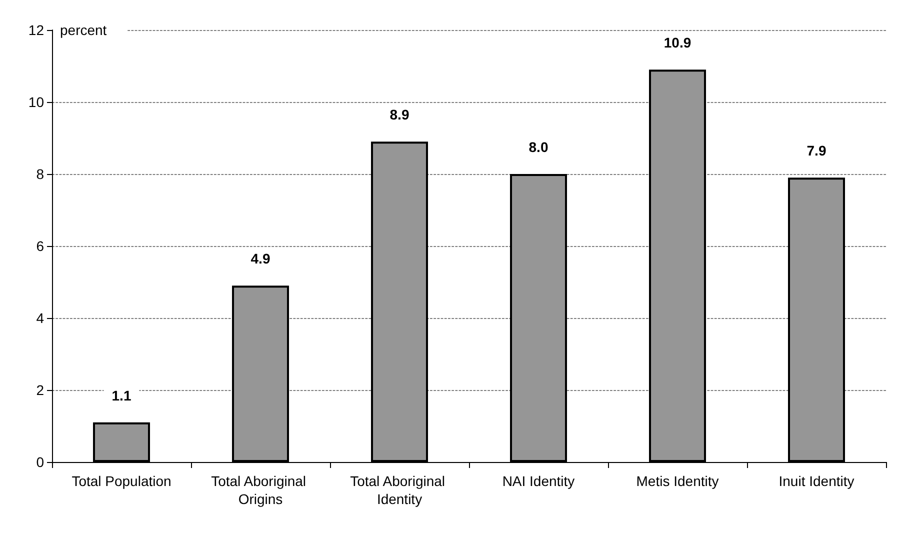 This screenshot has width=902, height=534. What do you see at coordinates (122, 481) in the screenshot?
I see `x-tick-label: Total Population` at bounding box center [122, 481].